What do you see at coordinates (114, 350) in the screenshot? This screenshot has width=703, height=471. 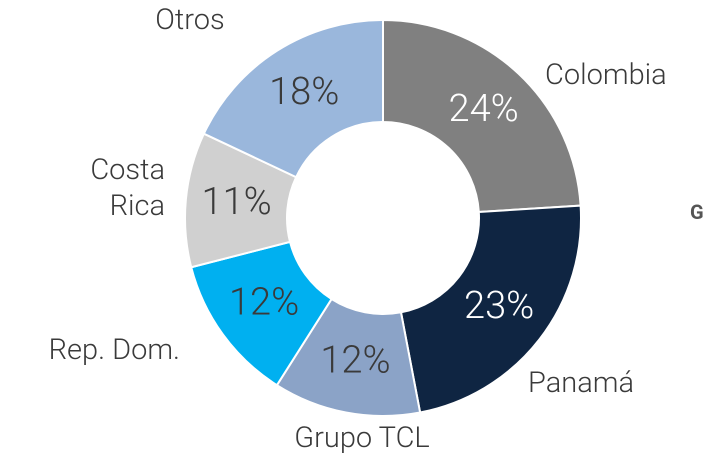 I see `category-label: Rep. Dom.` at bounding box center [114, 350].